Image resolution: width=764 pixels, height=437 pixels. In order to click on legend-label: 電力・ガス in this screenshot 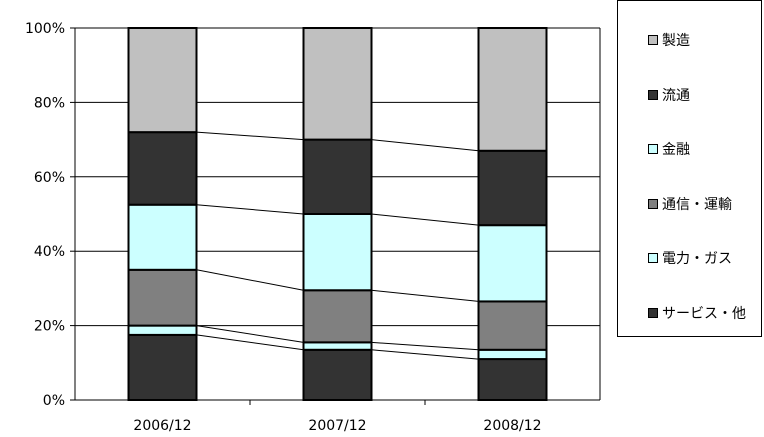, I will do `click(697, 259)`.